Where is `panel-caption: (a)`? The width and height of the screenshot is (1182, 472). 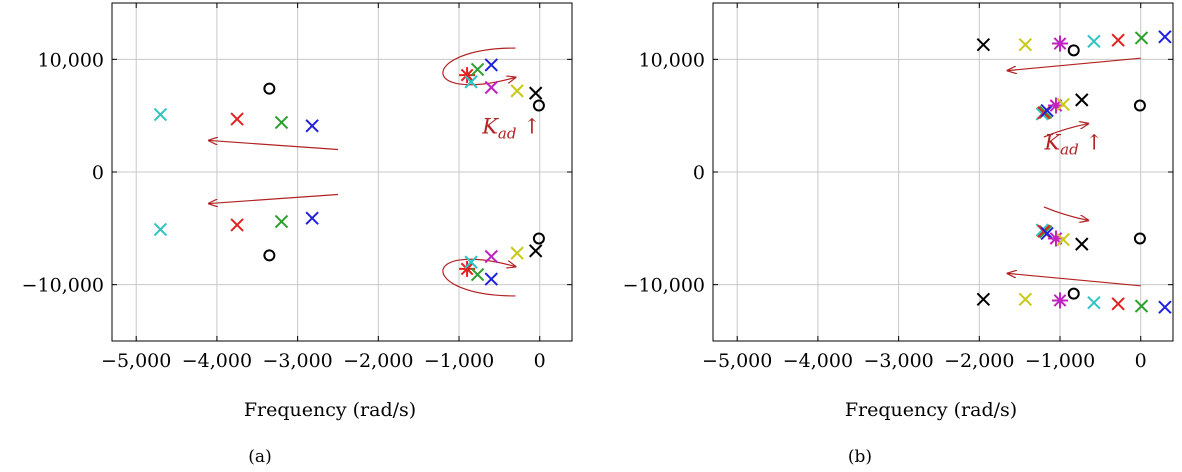
panel-caption: (a) is located at coordinates (259, 457).